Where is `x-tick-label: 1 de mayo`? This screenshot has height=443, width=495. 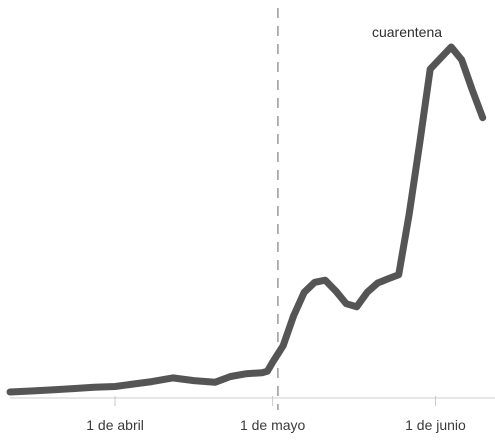 x-tick-label: 1 de mayo is located at coordinates (273, 425).